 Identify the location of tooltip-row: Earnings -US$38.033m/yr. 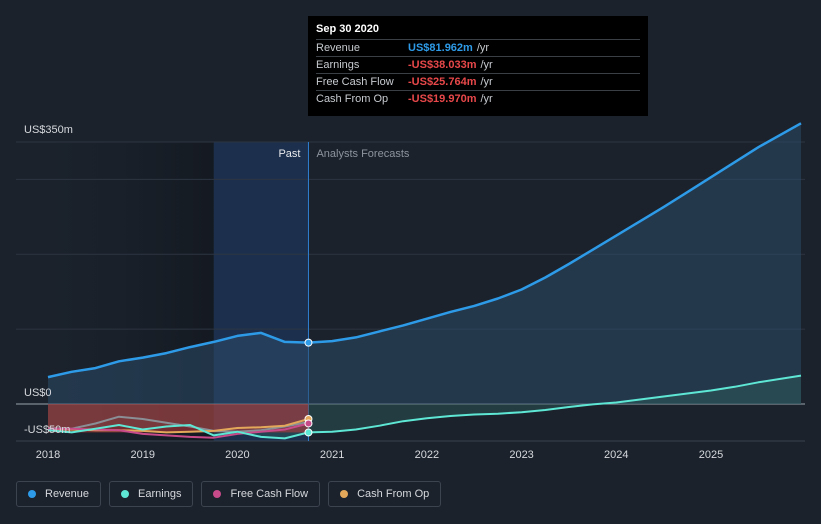
(478, 64).